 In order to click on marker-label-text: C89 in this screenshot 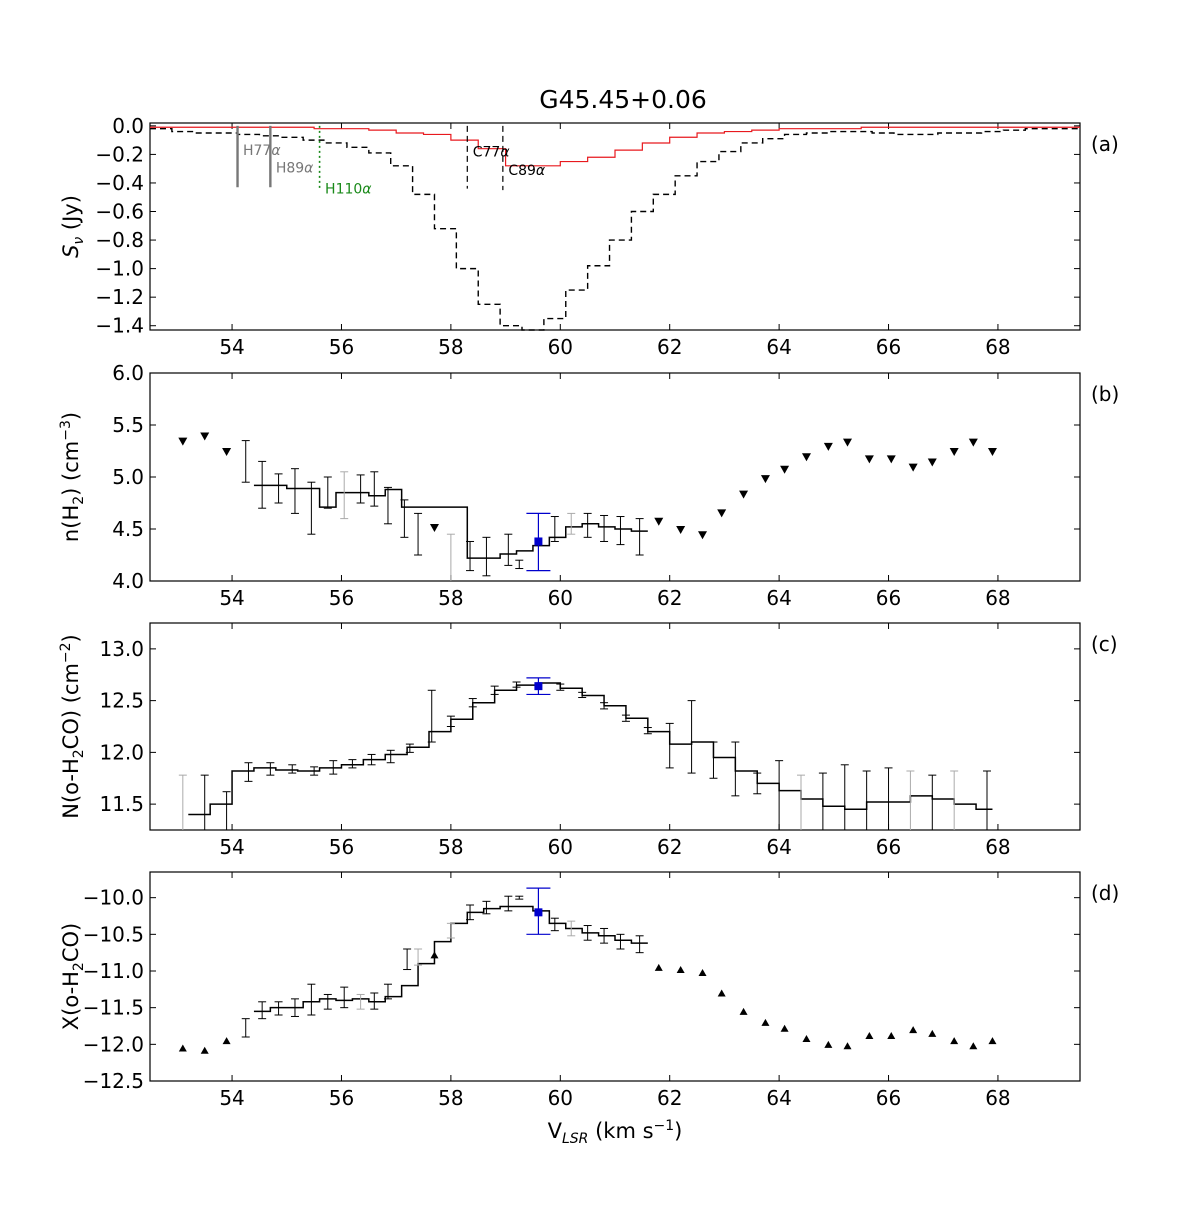, I will do `click(522, 171)`.